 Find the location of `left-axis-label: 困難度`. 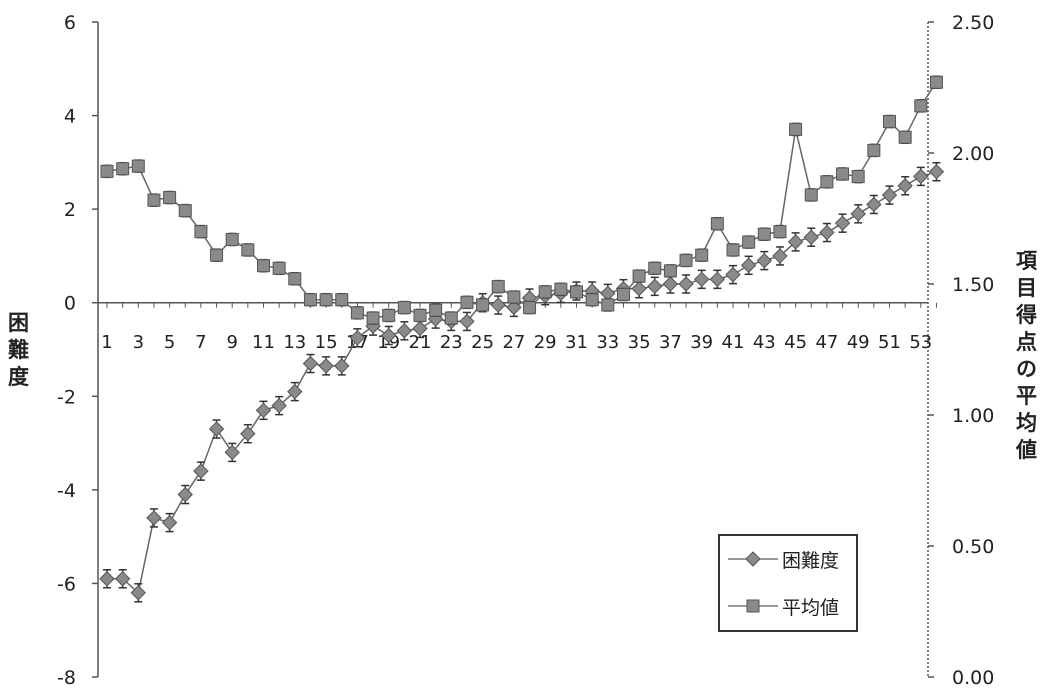

left-axis-label: 困難度 is located at coordinates (18, 350).